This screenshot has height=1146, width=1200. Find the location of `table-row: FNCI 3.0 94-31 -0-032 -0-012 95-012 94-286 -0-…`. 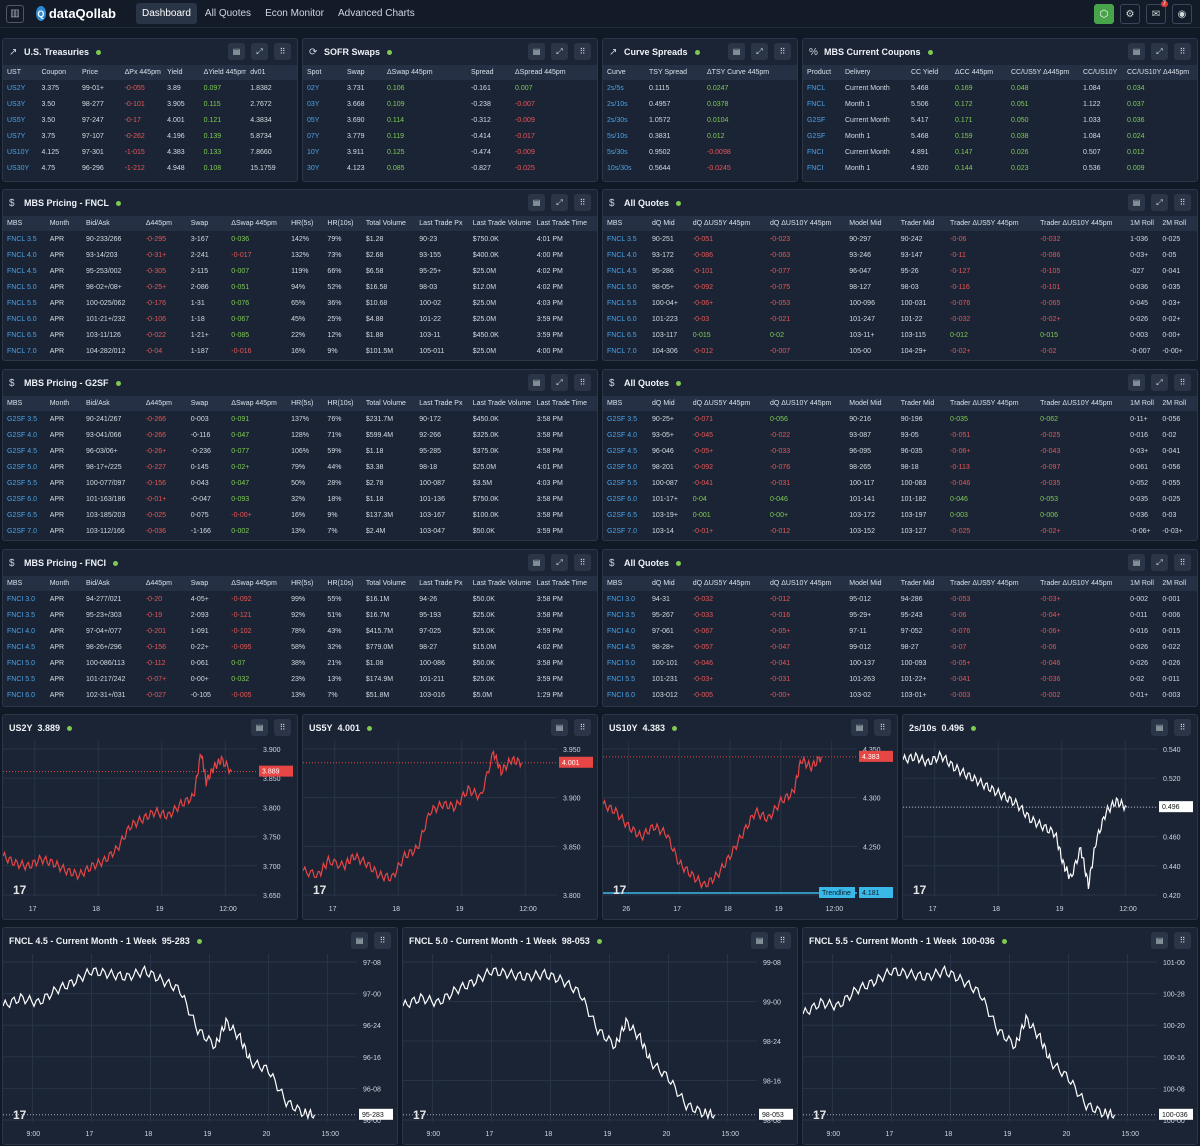

table-row: FNCI 3.0 94-31 -0-032 -0-012 95-012 94-286 -0-… is located at coordinates (900, 599).